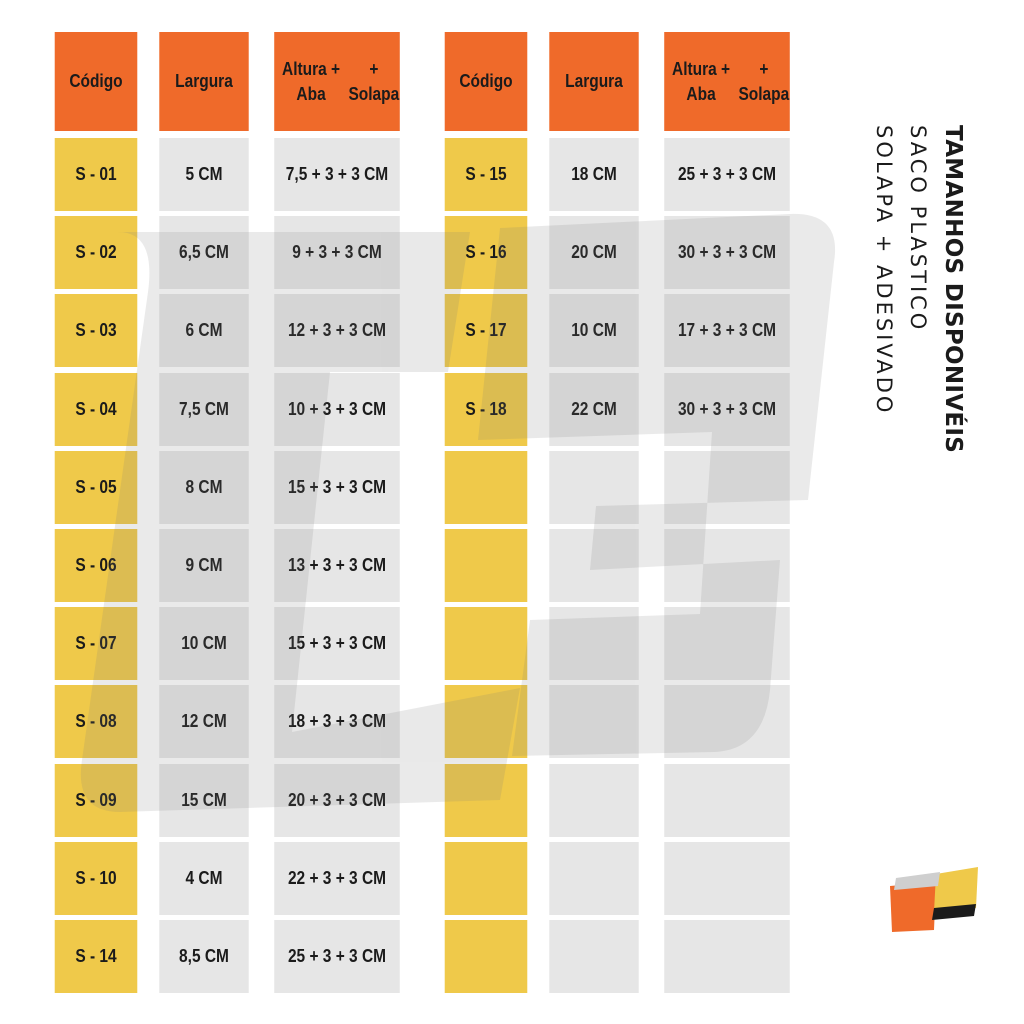 The width and height of the screenshot is (1024, 1024). I want to click on brand-logo-icon, so click(934, 899).